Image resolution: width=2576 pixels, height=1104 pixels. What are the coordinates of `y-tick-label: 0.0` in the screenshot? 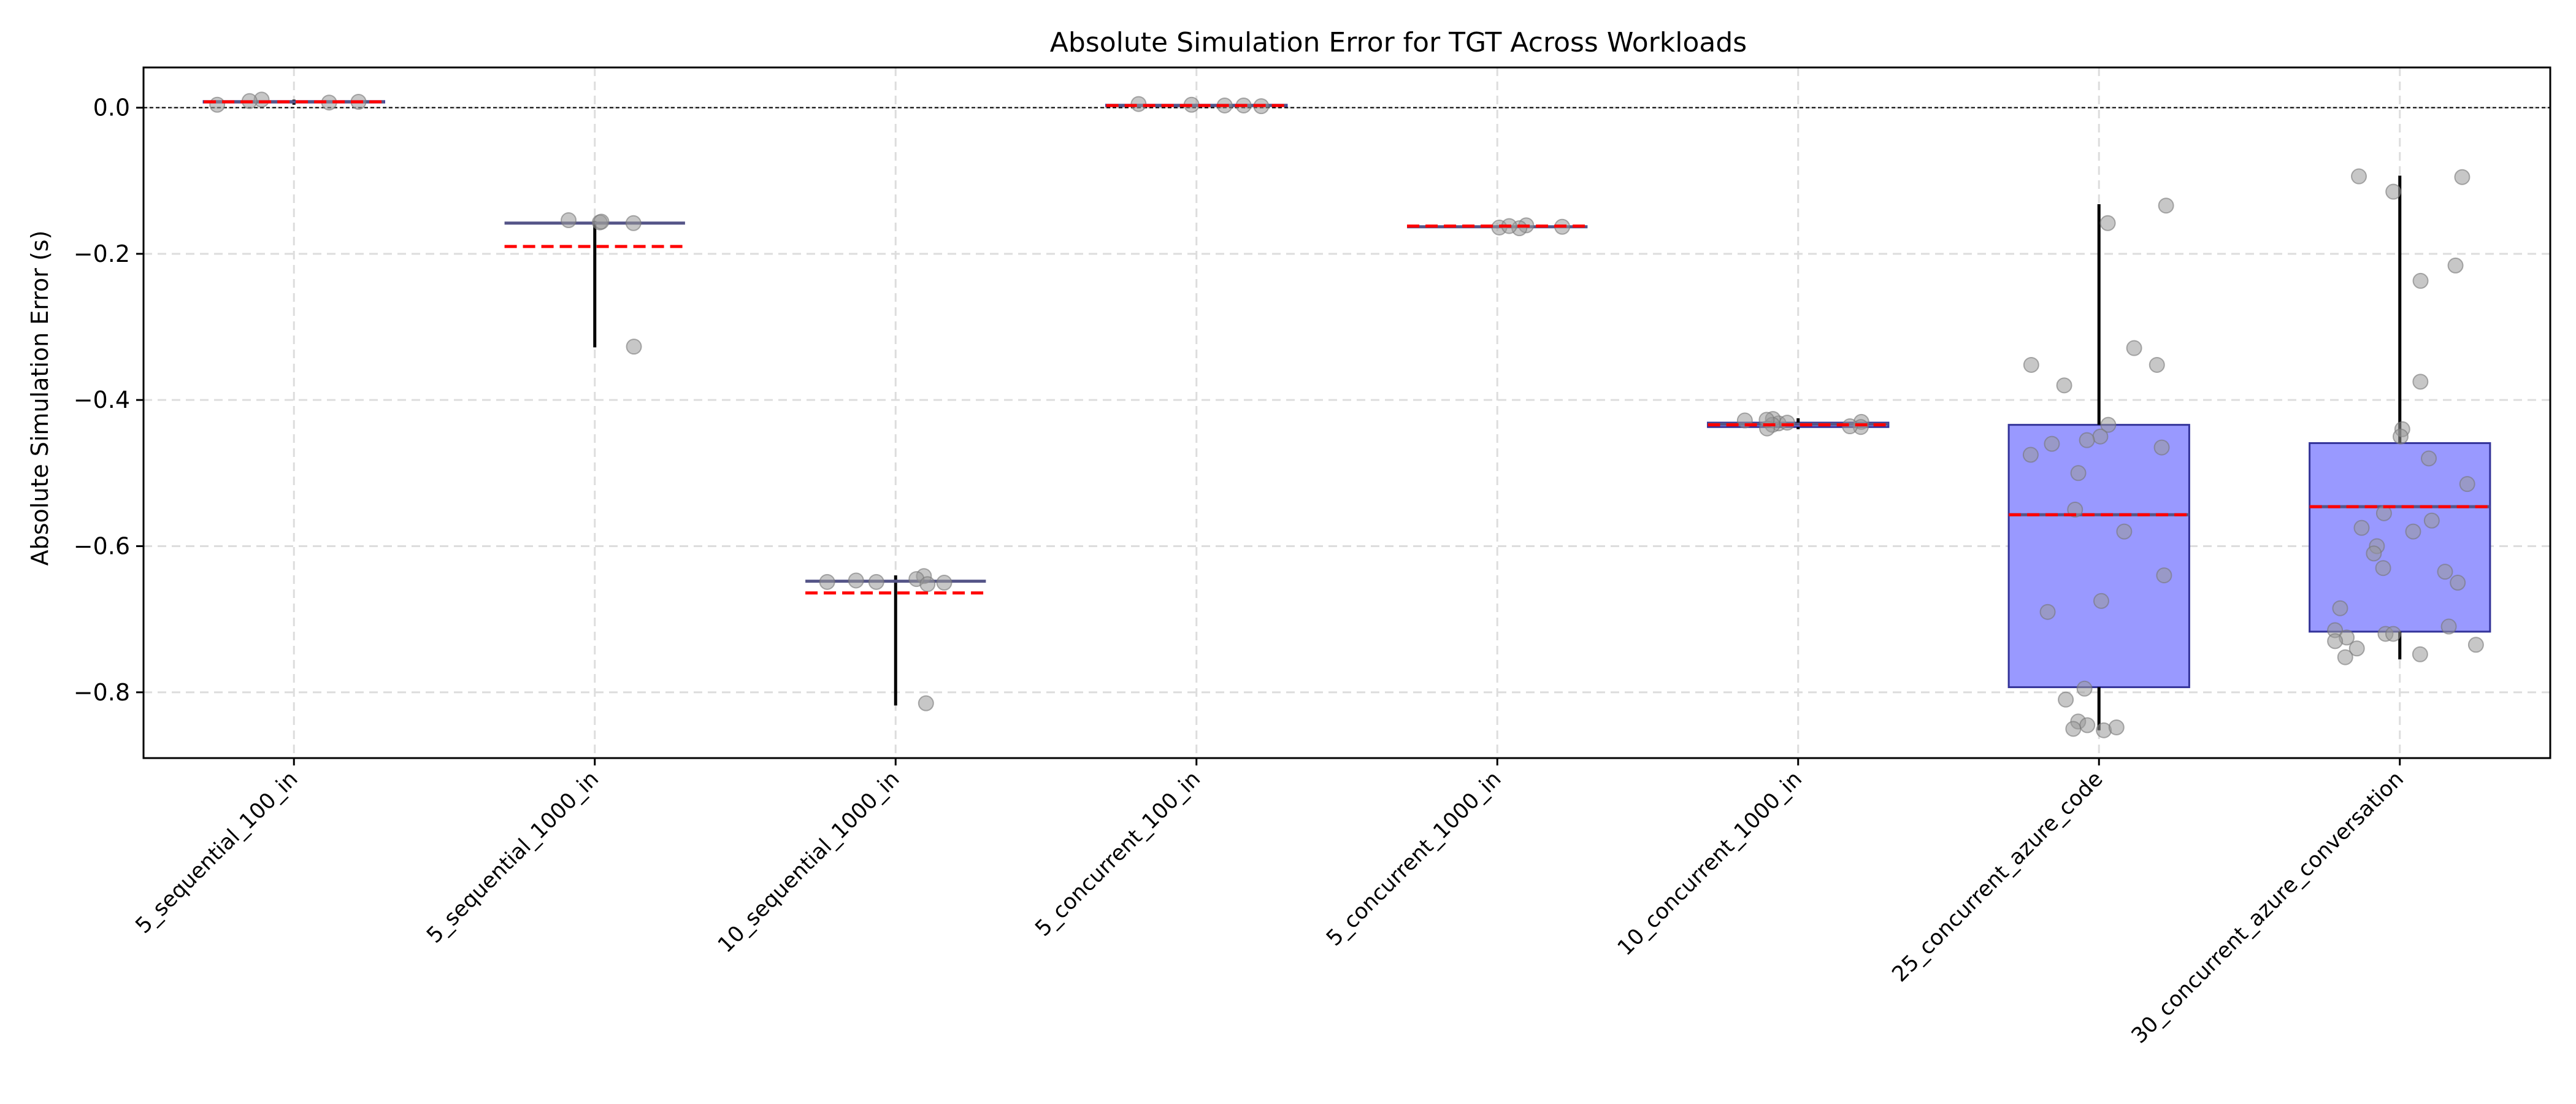 It's located at (111, 107).